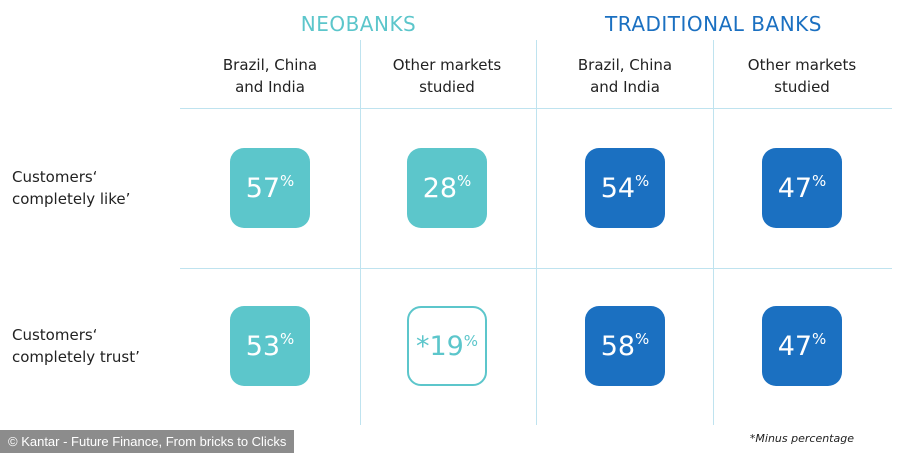 The image size is (900, 453). I want to click on value-number: 53, so click(263, 346).